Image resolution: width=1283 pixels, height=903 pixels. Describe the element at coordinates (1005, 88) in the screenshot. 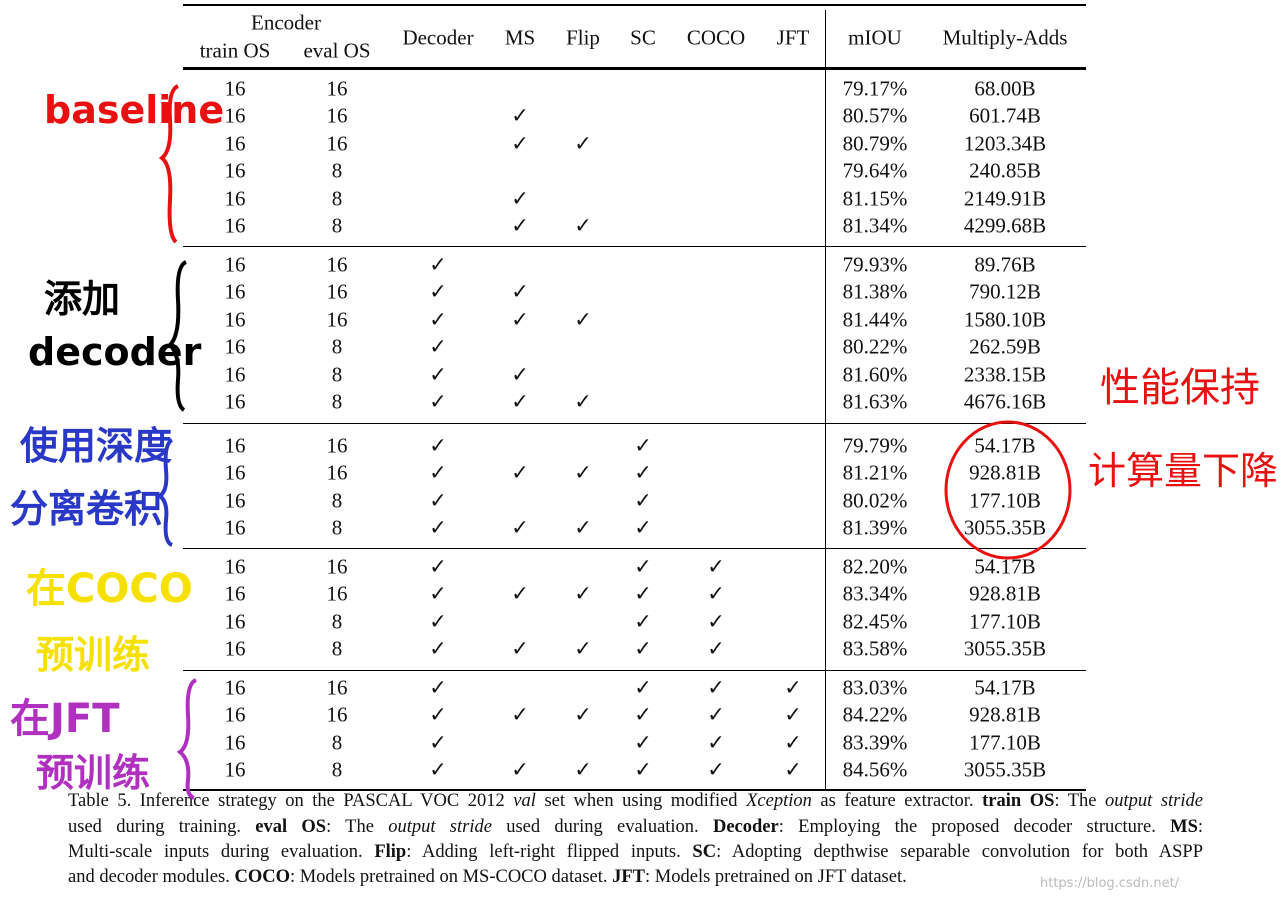

I see `table-cell: 68.00B` at that location.